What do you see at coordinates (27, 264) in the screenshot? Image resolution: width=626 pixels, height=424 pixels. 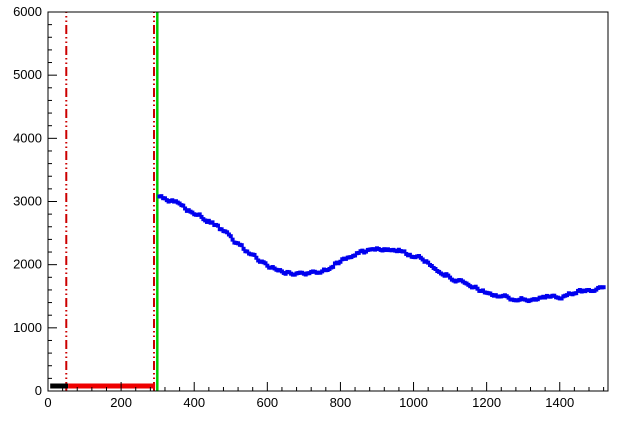 I see `y-tick-label: 2000` at bounding box center [27, 264].